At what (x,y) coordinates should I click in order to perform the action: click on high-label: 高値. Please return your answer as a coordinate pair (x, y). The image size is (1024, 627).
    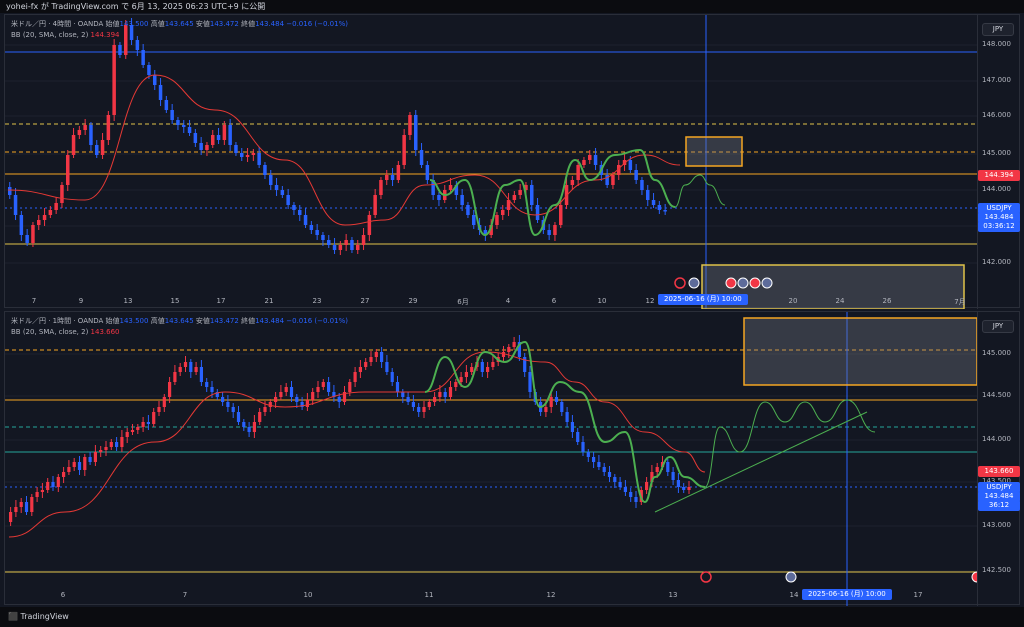
    Looking at the image, I should click on (157, 24).